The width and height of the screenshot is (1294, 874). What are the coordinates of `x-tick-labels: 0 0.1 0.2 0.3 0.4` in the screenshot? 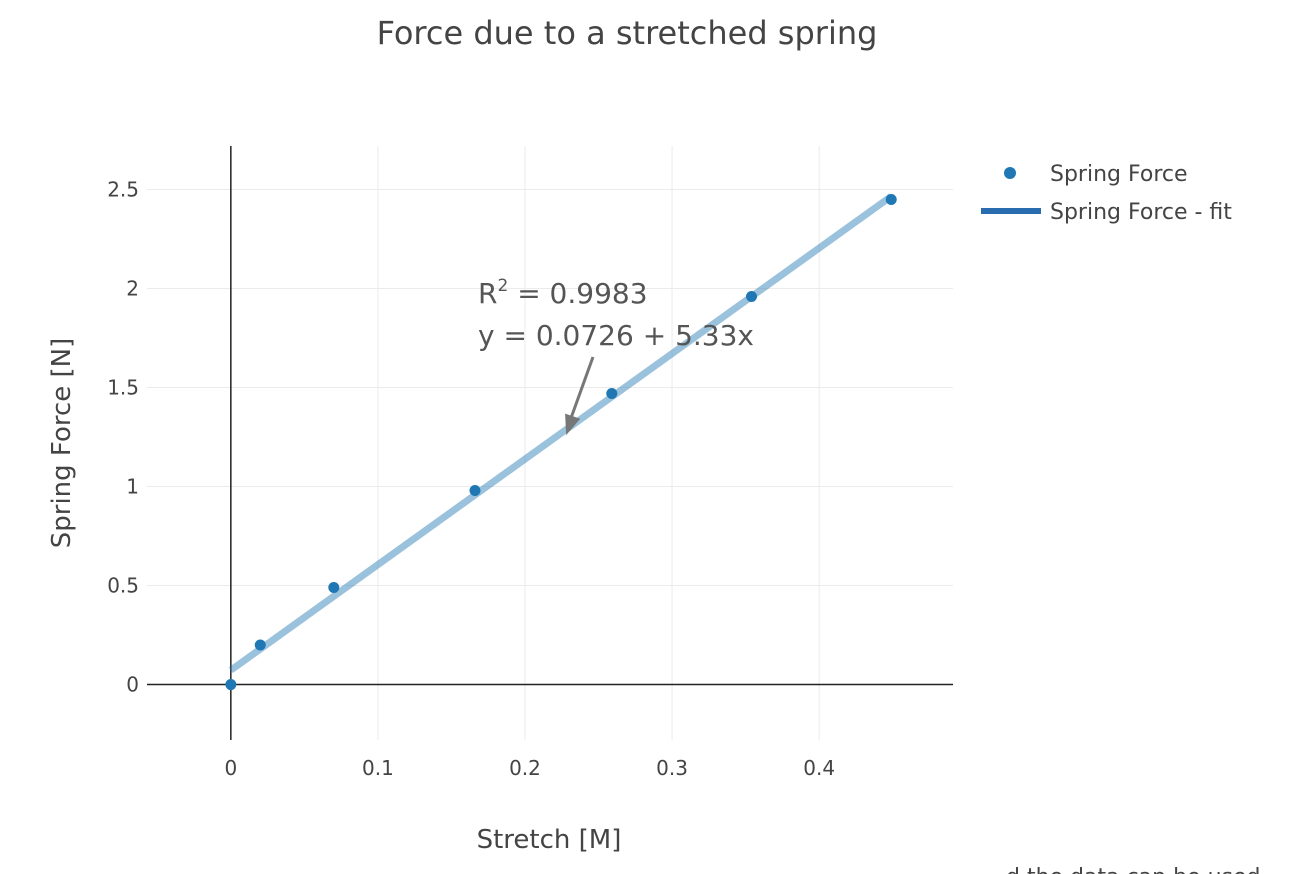 It's located at (529, 768).